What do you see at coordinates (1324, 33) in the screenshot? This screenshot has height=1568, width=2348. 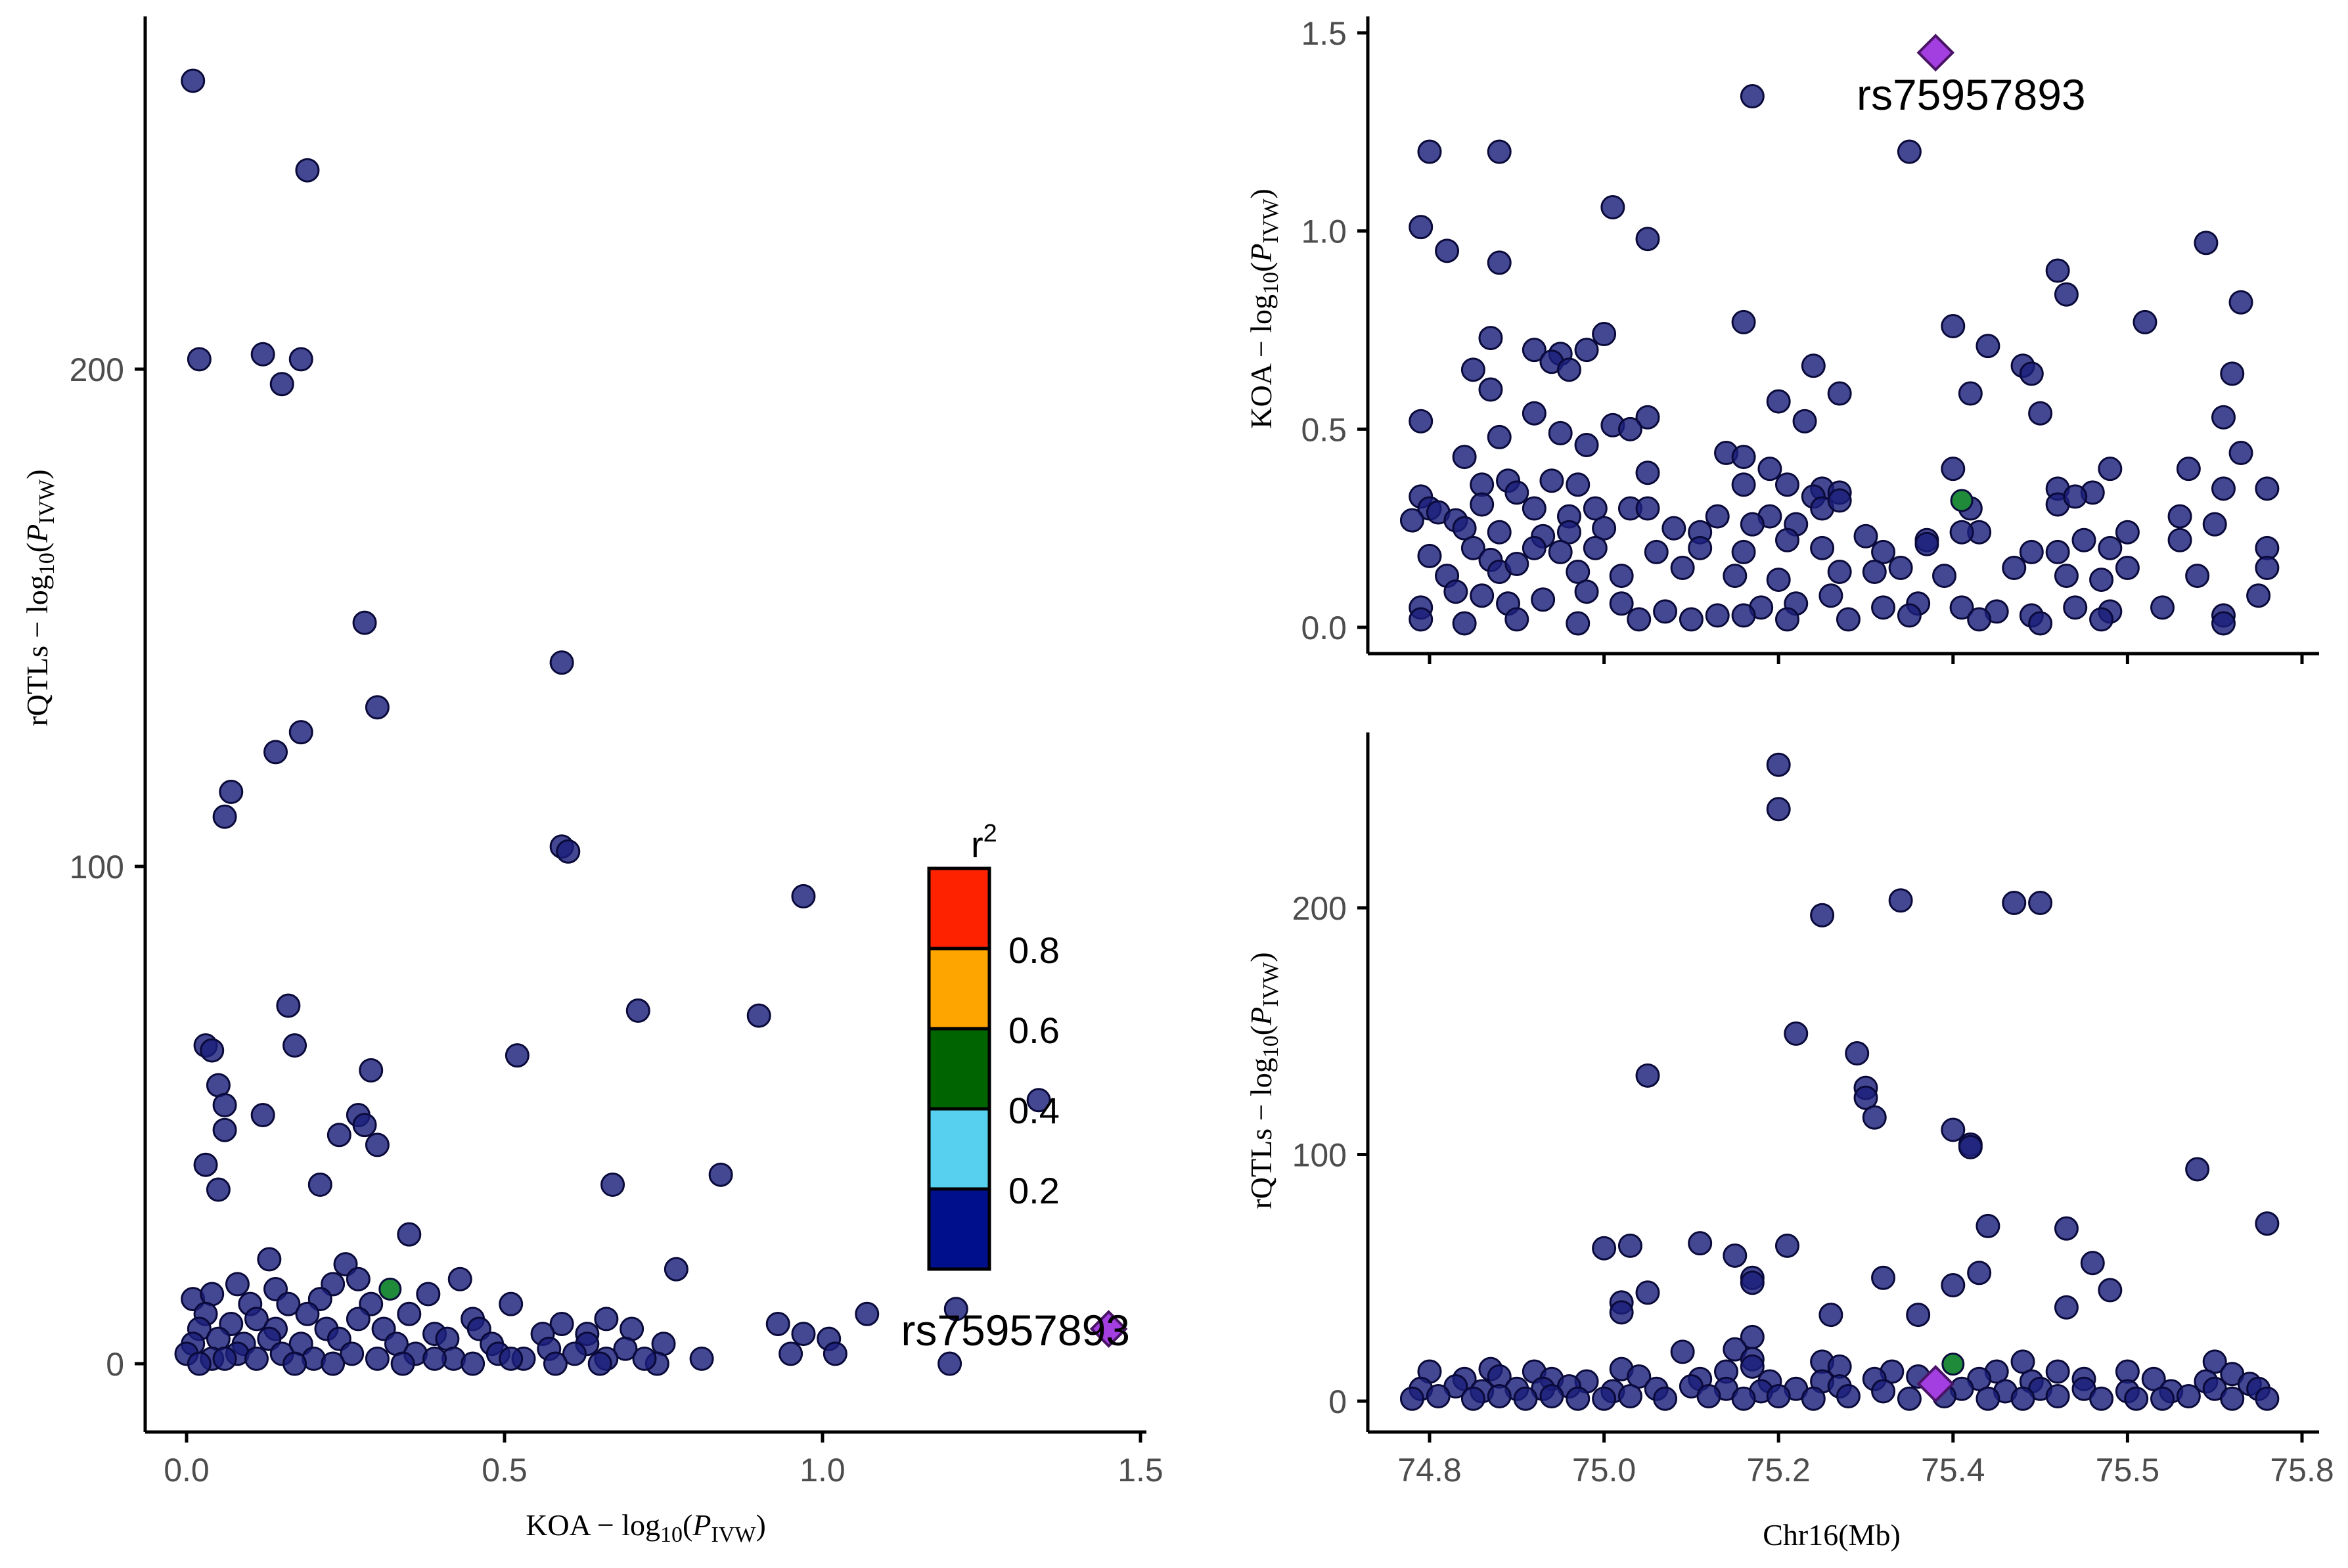 I see `top-right-ytick-label-3: 1.5` at bounding box center [1324, 33].